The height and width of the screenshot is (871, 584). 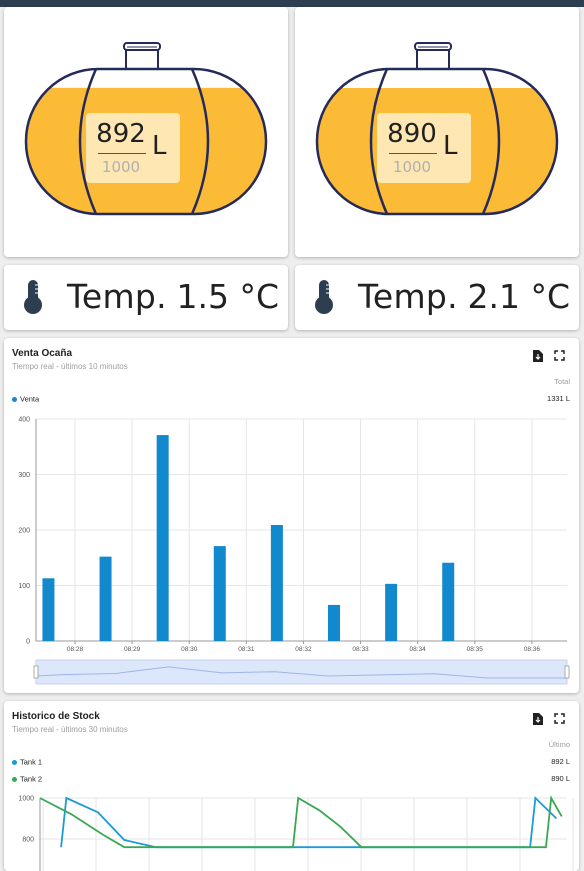 I want to click on navigator-handle-left, so click(x=36, y=672).